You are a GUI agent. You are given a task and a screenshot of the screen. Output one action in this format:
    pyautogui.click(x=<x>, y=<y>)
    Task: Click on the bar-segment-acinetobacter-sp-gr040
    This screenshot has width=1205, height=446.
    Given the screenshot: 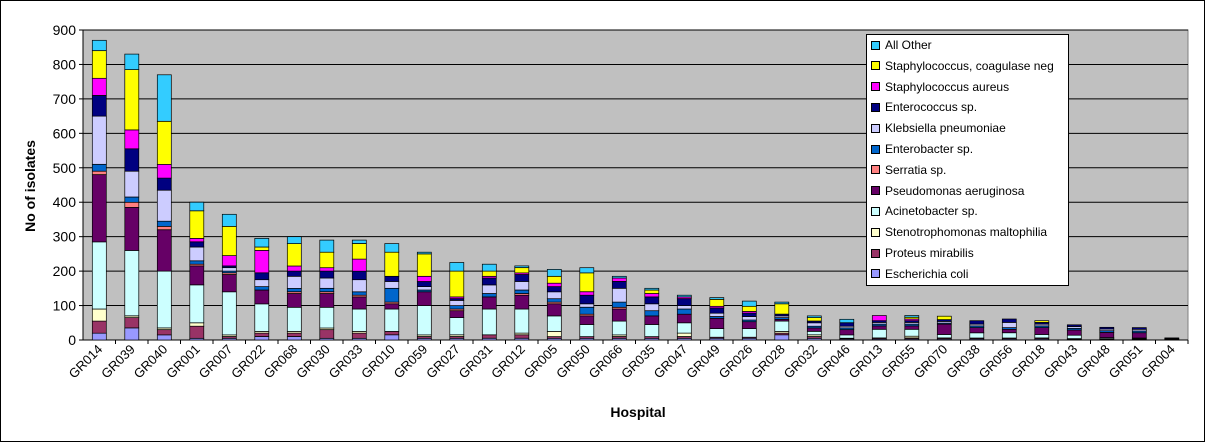 What is the action you would take?
    pyautogui.click(x=164, y=299)
    